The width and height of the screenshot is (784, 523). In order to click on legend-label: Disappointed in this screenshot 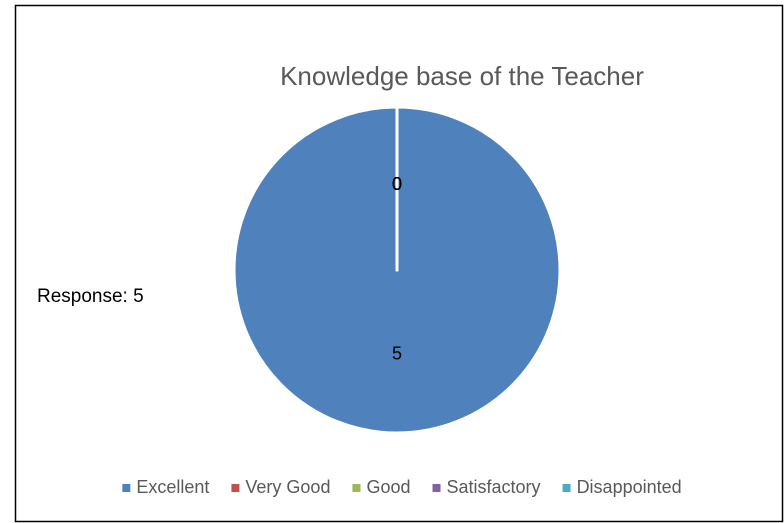, I will do `click(629, 487)`.